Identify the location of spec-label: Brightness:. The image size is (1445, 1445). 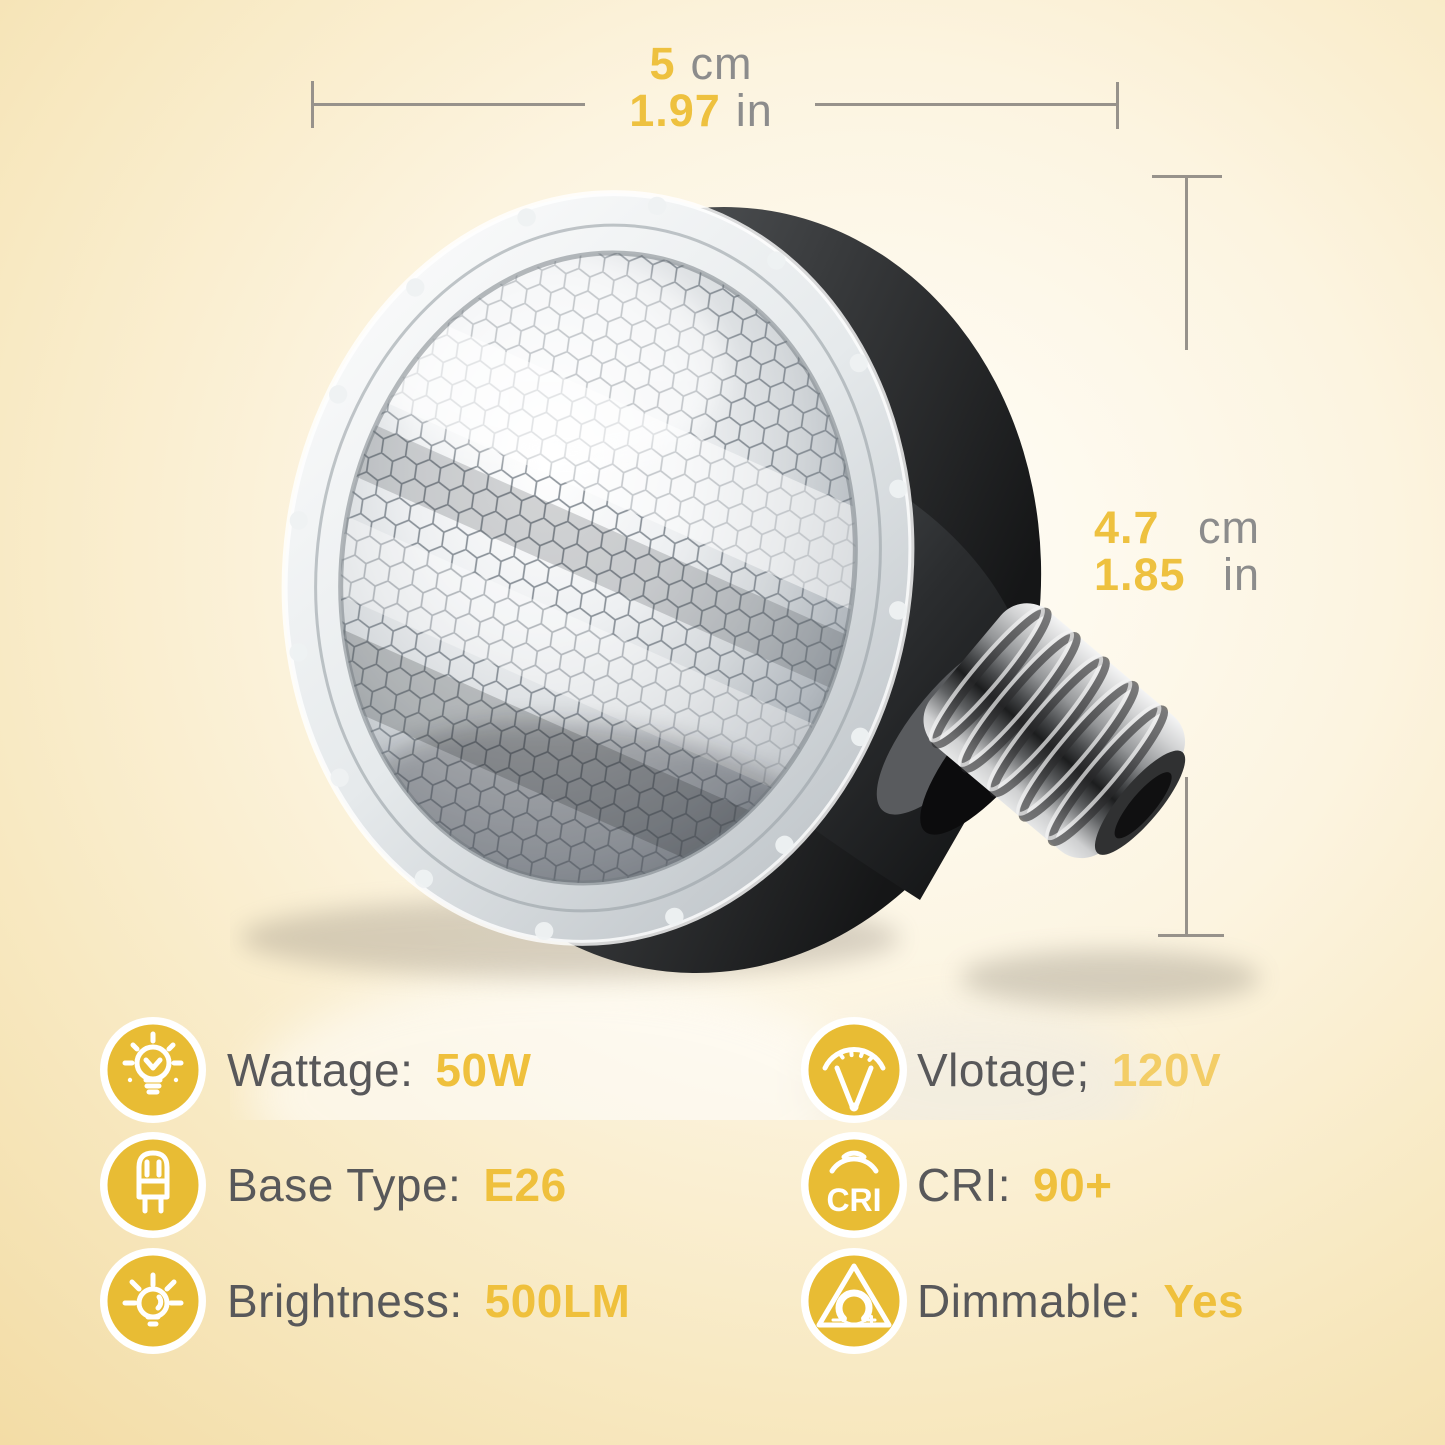
(345, 1301).